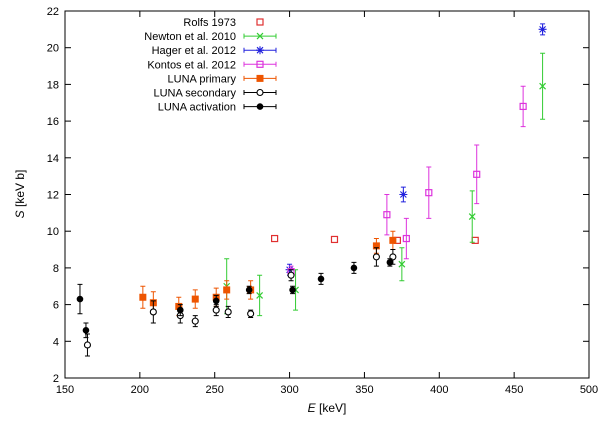 This screenshot has height=421, width=602. I want to click on x-tick-label: 500, so click(589, 390).